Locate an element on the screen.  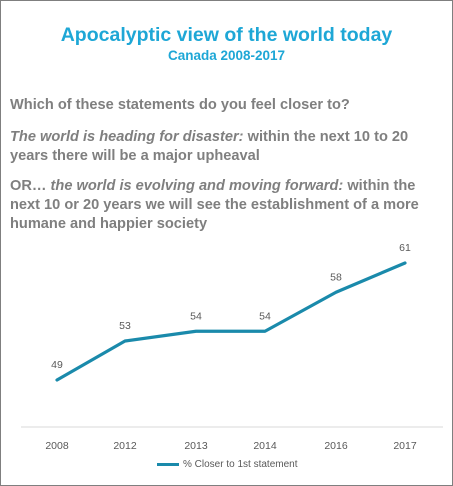
x-tick-label: 2012 is located at coordinates (125, 446).